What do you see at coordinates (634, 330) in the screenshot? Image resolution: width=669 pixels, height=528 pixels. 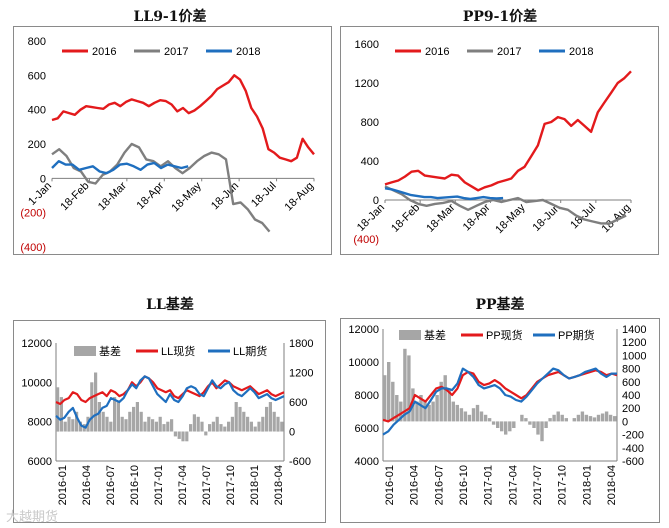 I see `y-right-tick-label: 1400` at bounding box center [634, 330].